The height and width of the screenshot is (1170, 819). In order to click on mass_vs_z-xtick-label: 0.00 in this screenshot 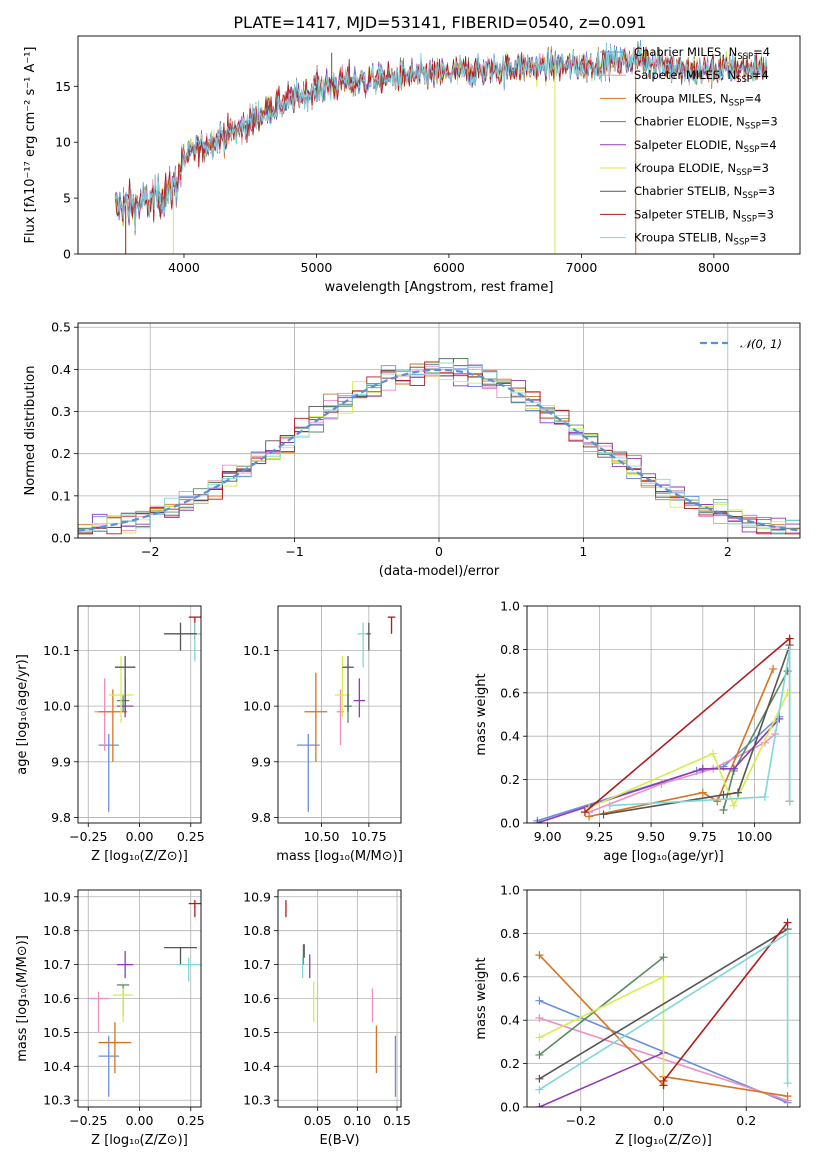, I will do `click(140, 1120)`.